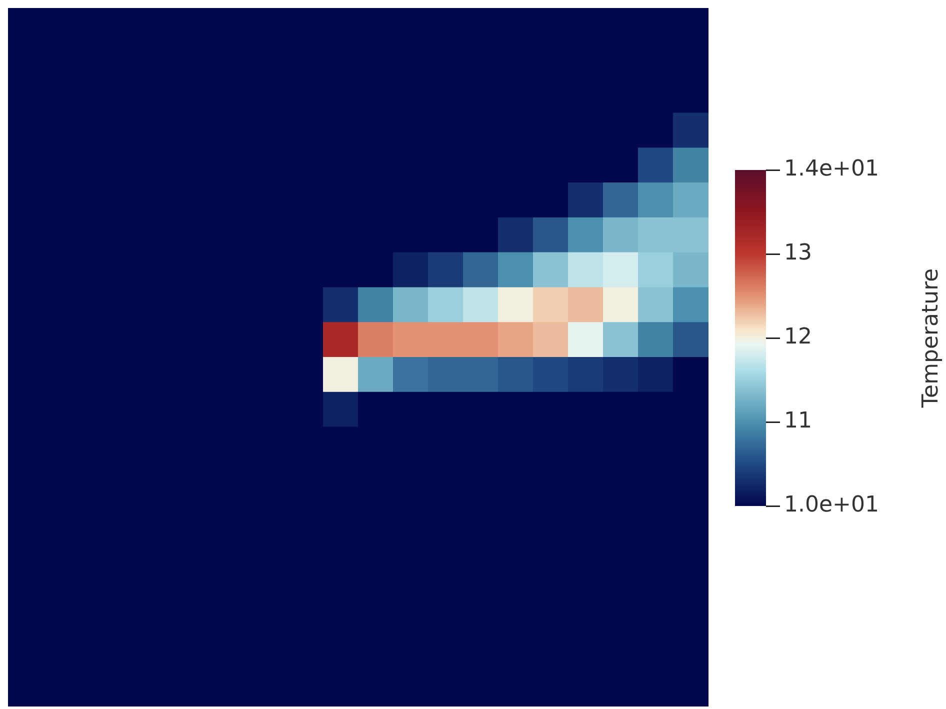 The width and height of the screenshot is (946, 709). I want to click on color-bar-label: 1.0e+01, so click(831, 505).